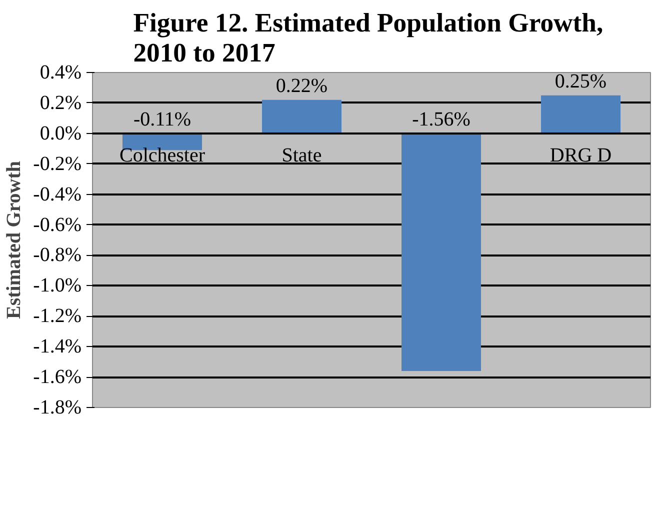  I want to click on chart-title: Figure 12. Estimated Population Growth, 2010 to 2017, so click(368, 38).